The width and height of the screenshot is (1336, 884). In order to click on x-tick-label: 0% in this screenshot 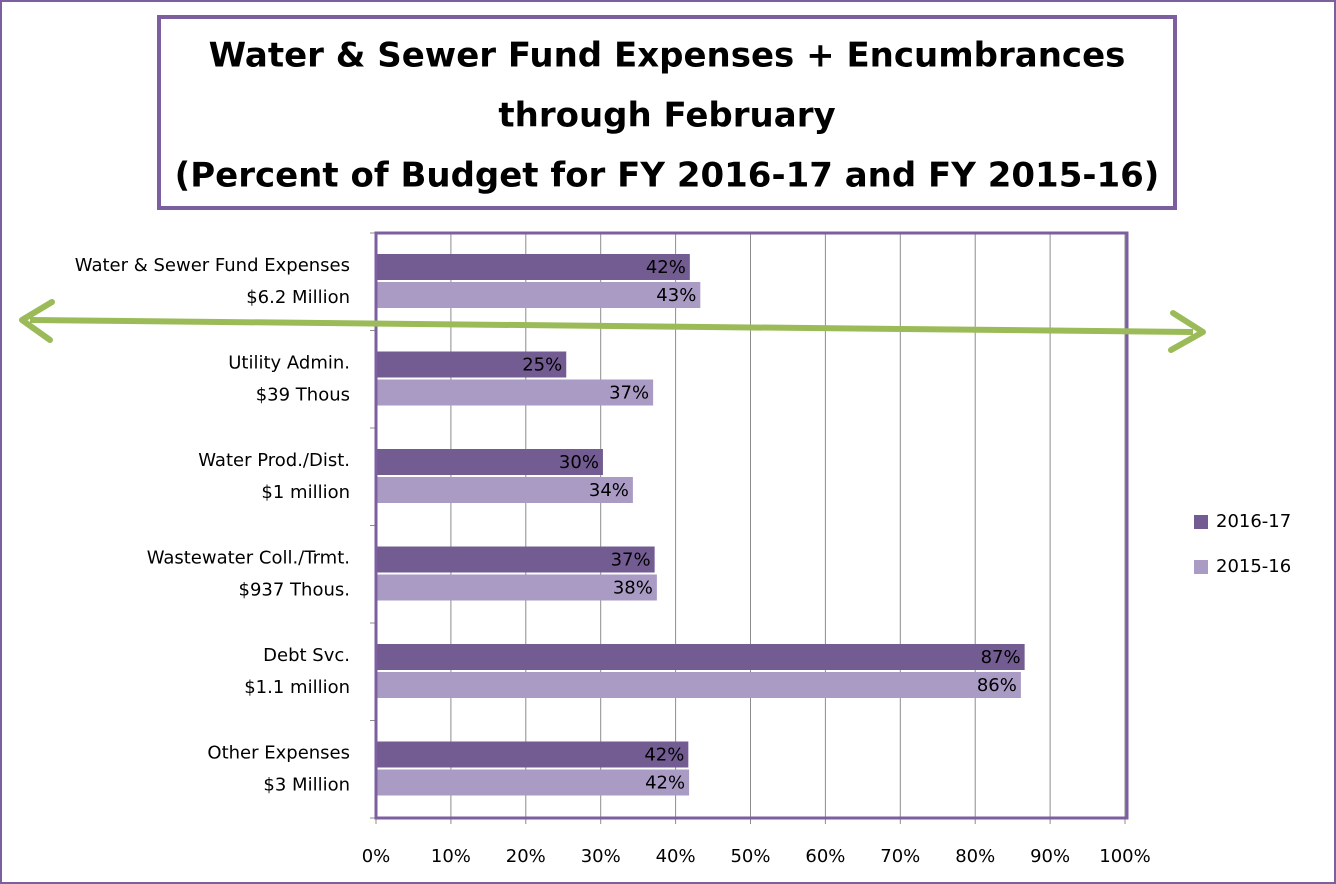, I will do `click(376, 856)`.